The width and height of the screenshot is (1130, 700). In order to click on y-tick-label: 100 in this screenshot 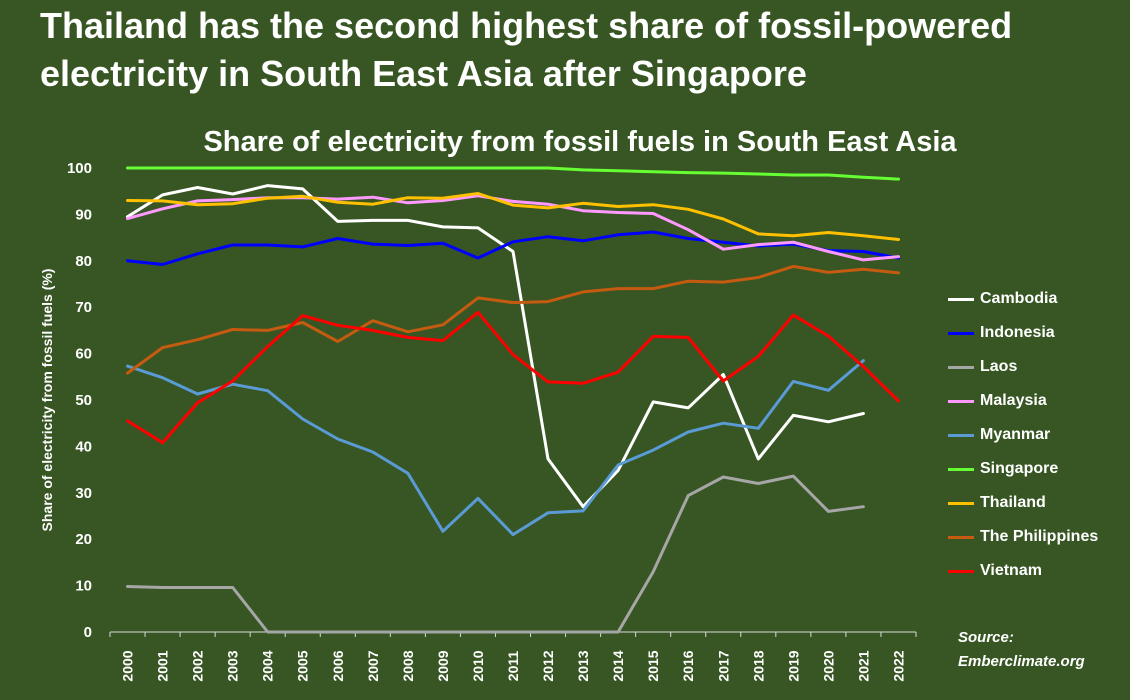, I will do `click(79, 168)`.